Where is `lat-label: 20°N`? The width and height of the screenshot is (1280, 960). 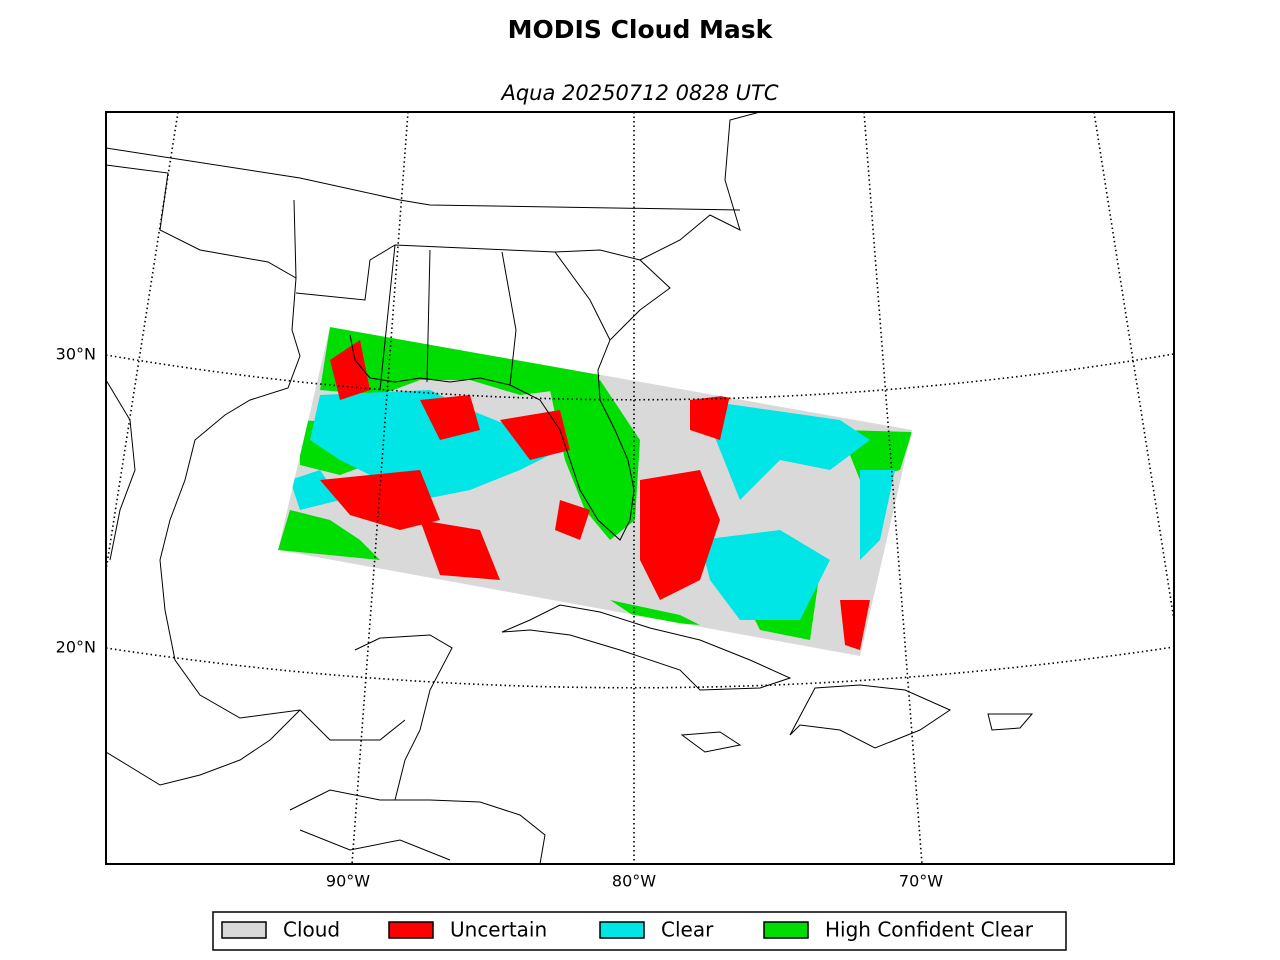
lat-label: 20°N is located at coordinates (76, 647).